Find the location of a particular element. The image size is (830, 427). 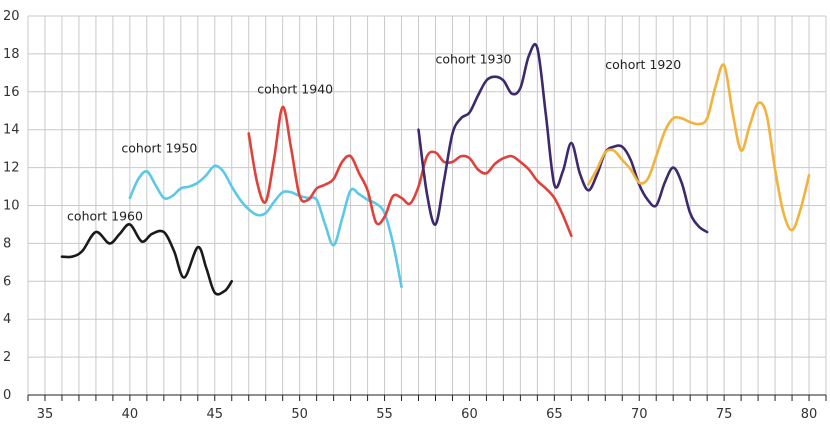

series-label-cohort-1920: cohort 1920 is located at coordinates (643, 64).